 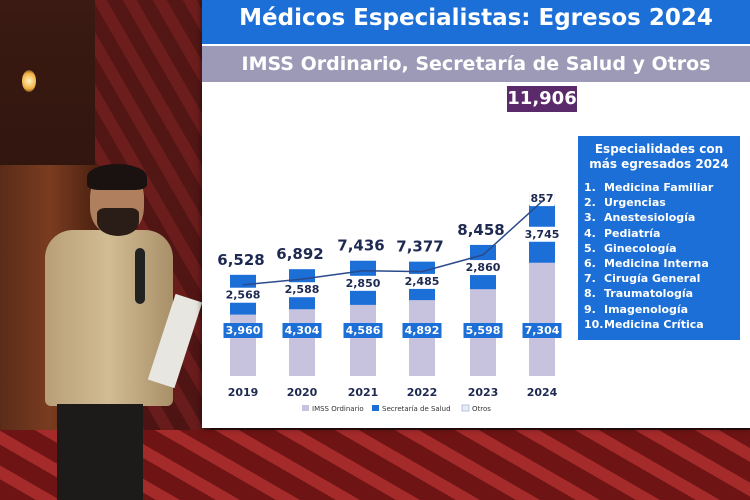 What do you see at coordinates (422, 392) in the screenshot?
I see `x-tick-label: 2022` at bounding box center [422, 392].